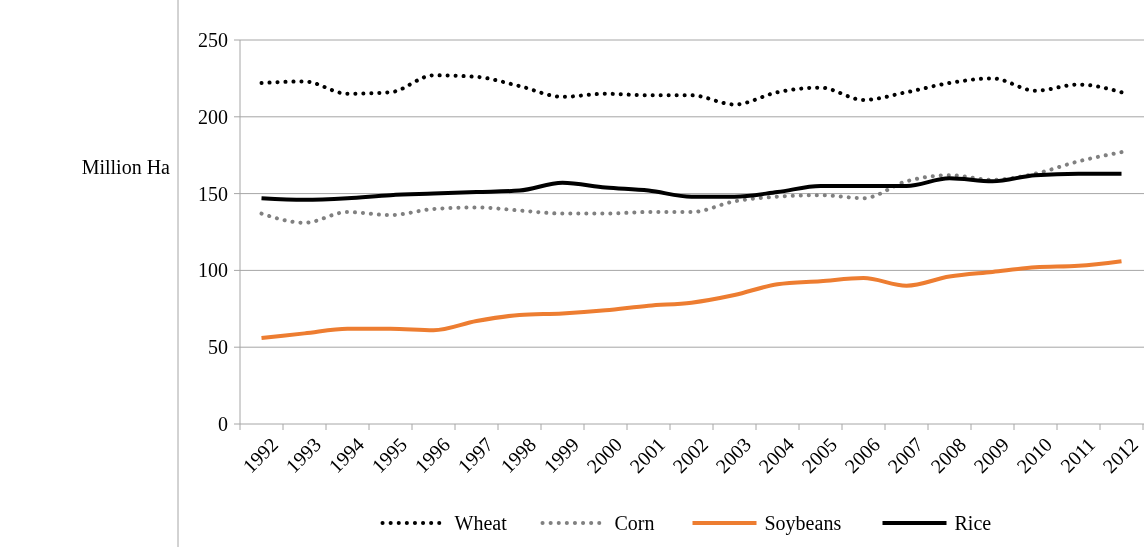 The image size is (1144, 547). Describe the element at coordinates (1077, 455) in the screenshot. I see `x-tick-label: 2011` at that location.